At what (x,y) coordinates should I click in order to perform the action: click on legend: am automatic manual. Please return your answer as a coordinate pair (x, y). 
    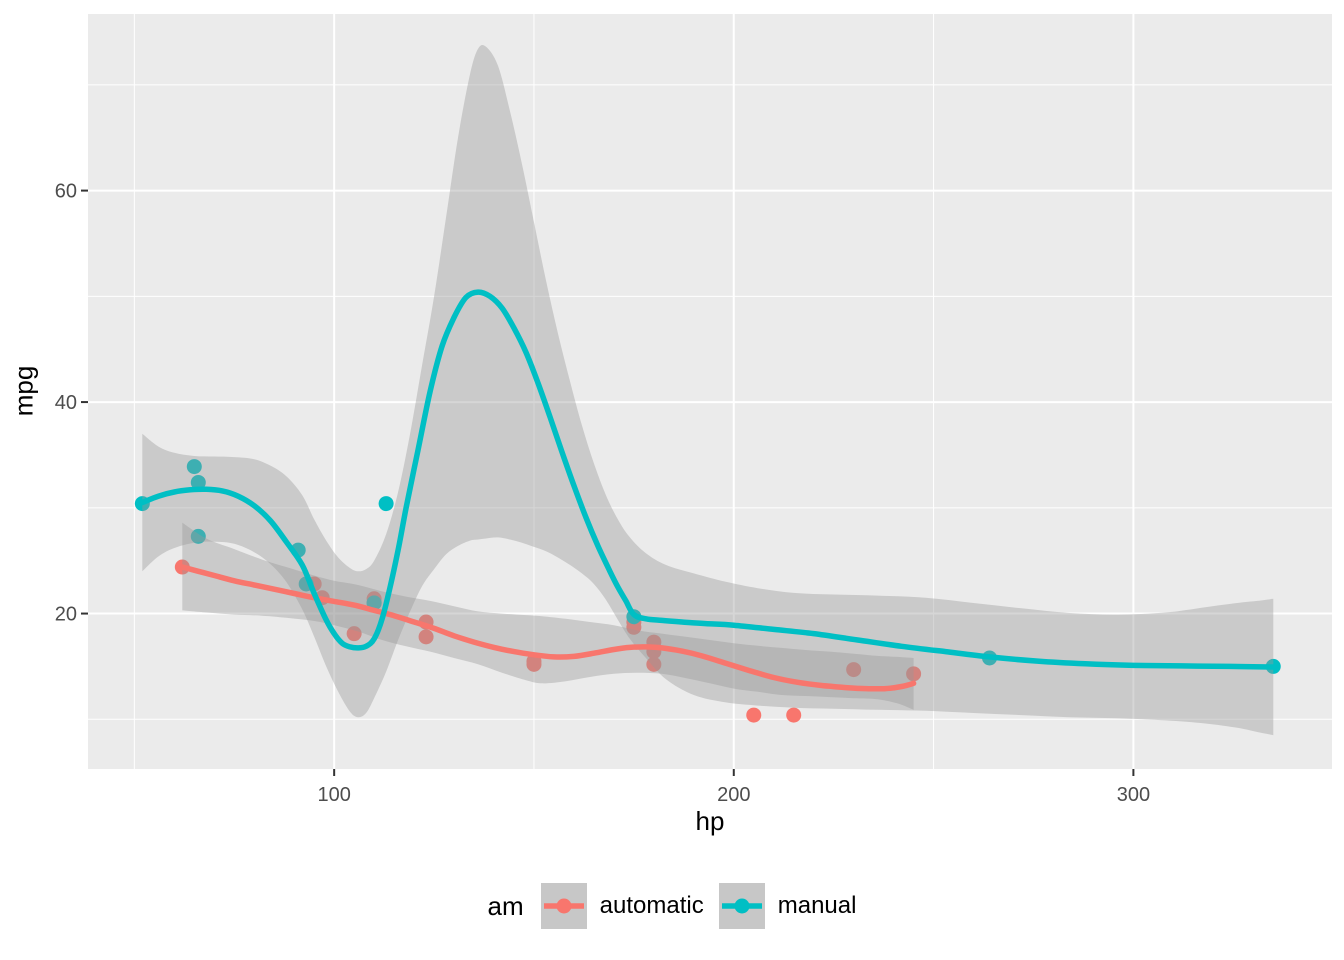
    Looking at the image, I should click on (672, 906).